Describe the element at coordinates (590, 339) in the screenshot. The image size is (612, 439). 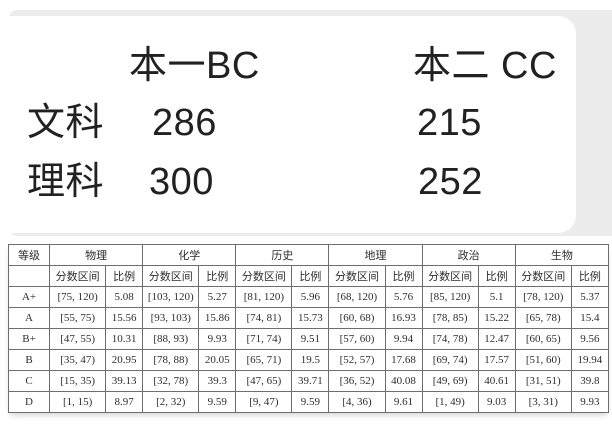
I see `ratio-cell: 9.56` at that location.